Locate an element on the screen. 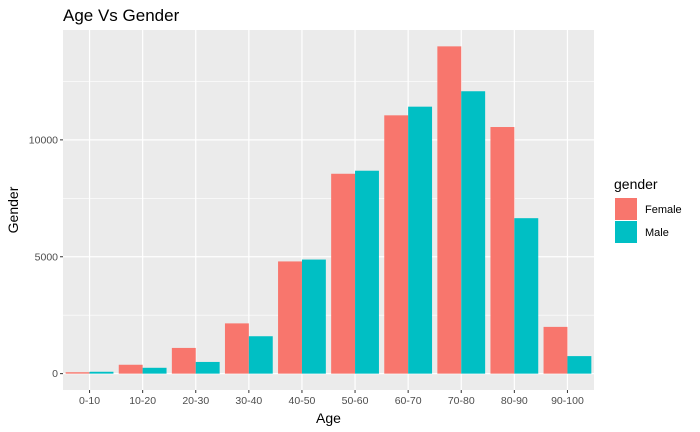 The height and width of the screenshot is (432, 700). y-axis-title: Gender is located at coordinates (13, 209).